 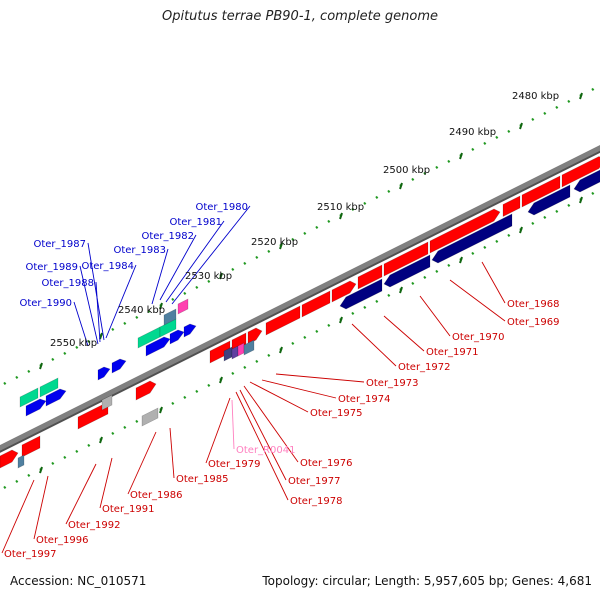 I want to click on scale-label: 2480 kbp, so click(x=535, y=96).